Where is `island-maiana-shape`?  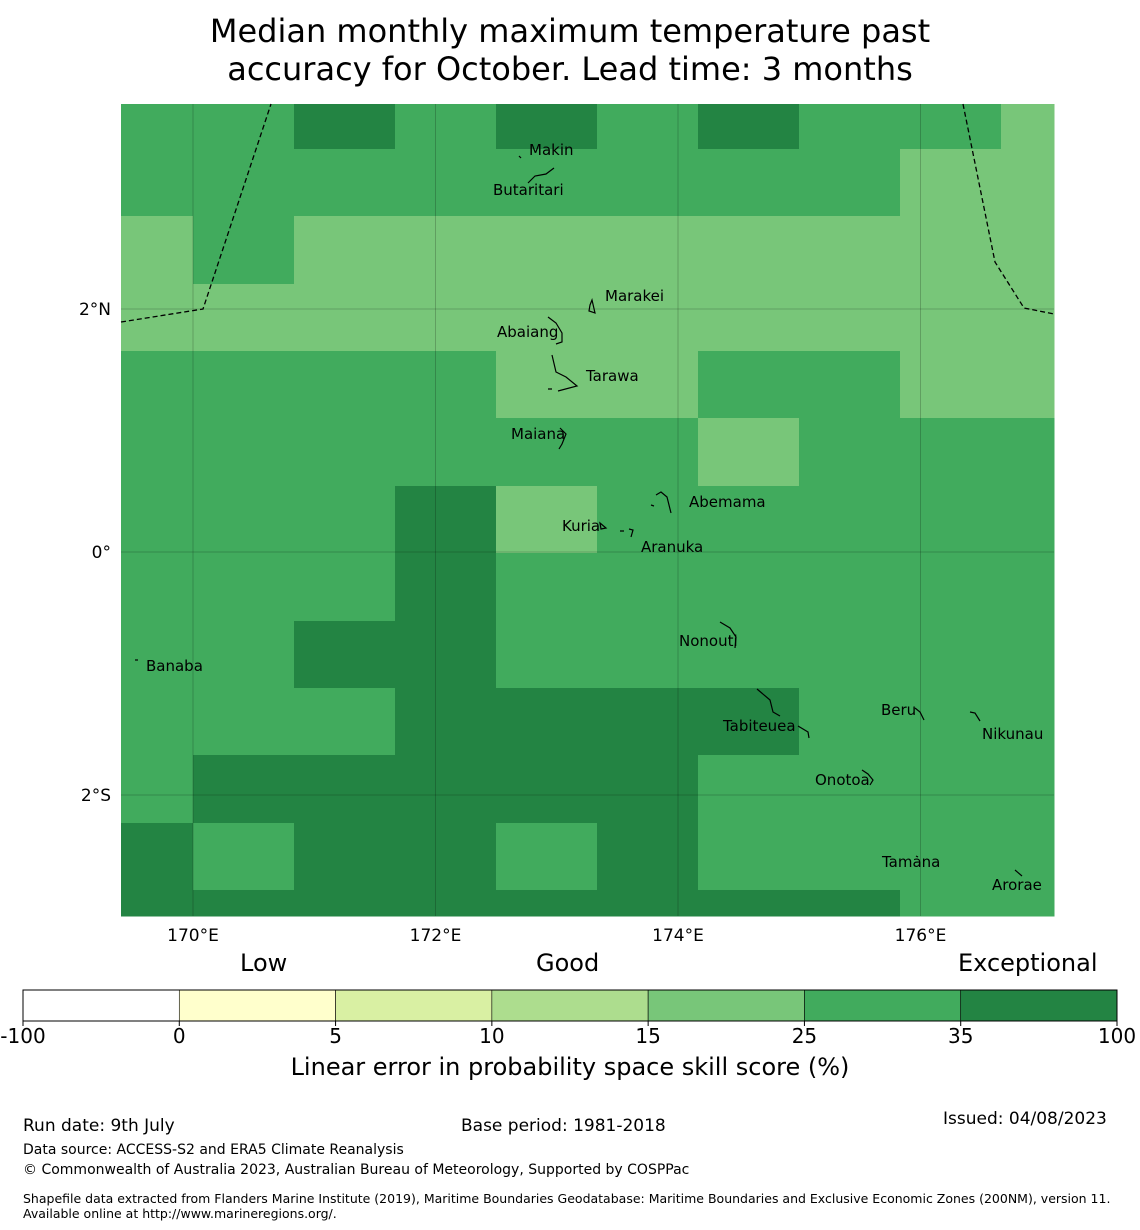
island-maiana-shape is located at coordinates (562, 438).